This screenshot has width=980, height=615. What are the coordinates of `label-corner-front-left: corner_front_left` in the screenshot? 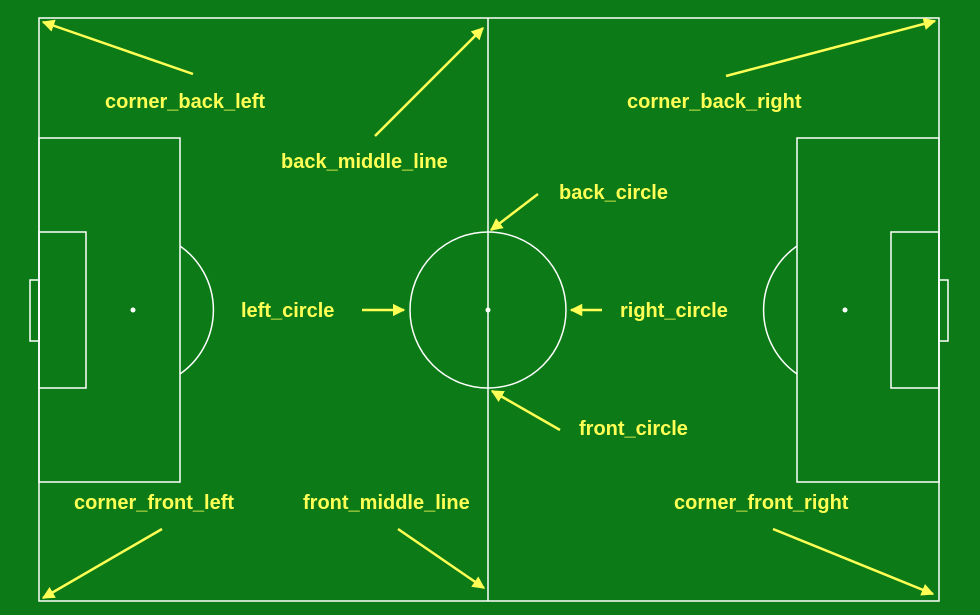 It's located at (154, 503).